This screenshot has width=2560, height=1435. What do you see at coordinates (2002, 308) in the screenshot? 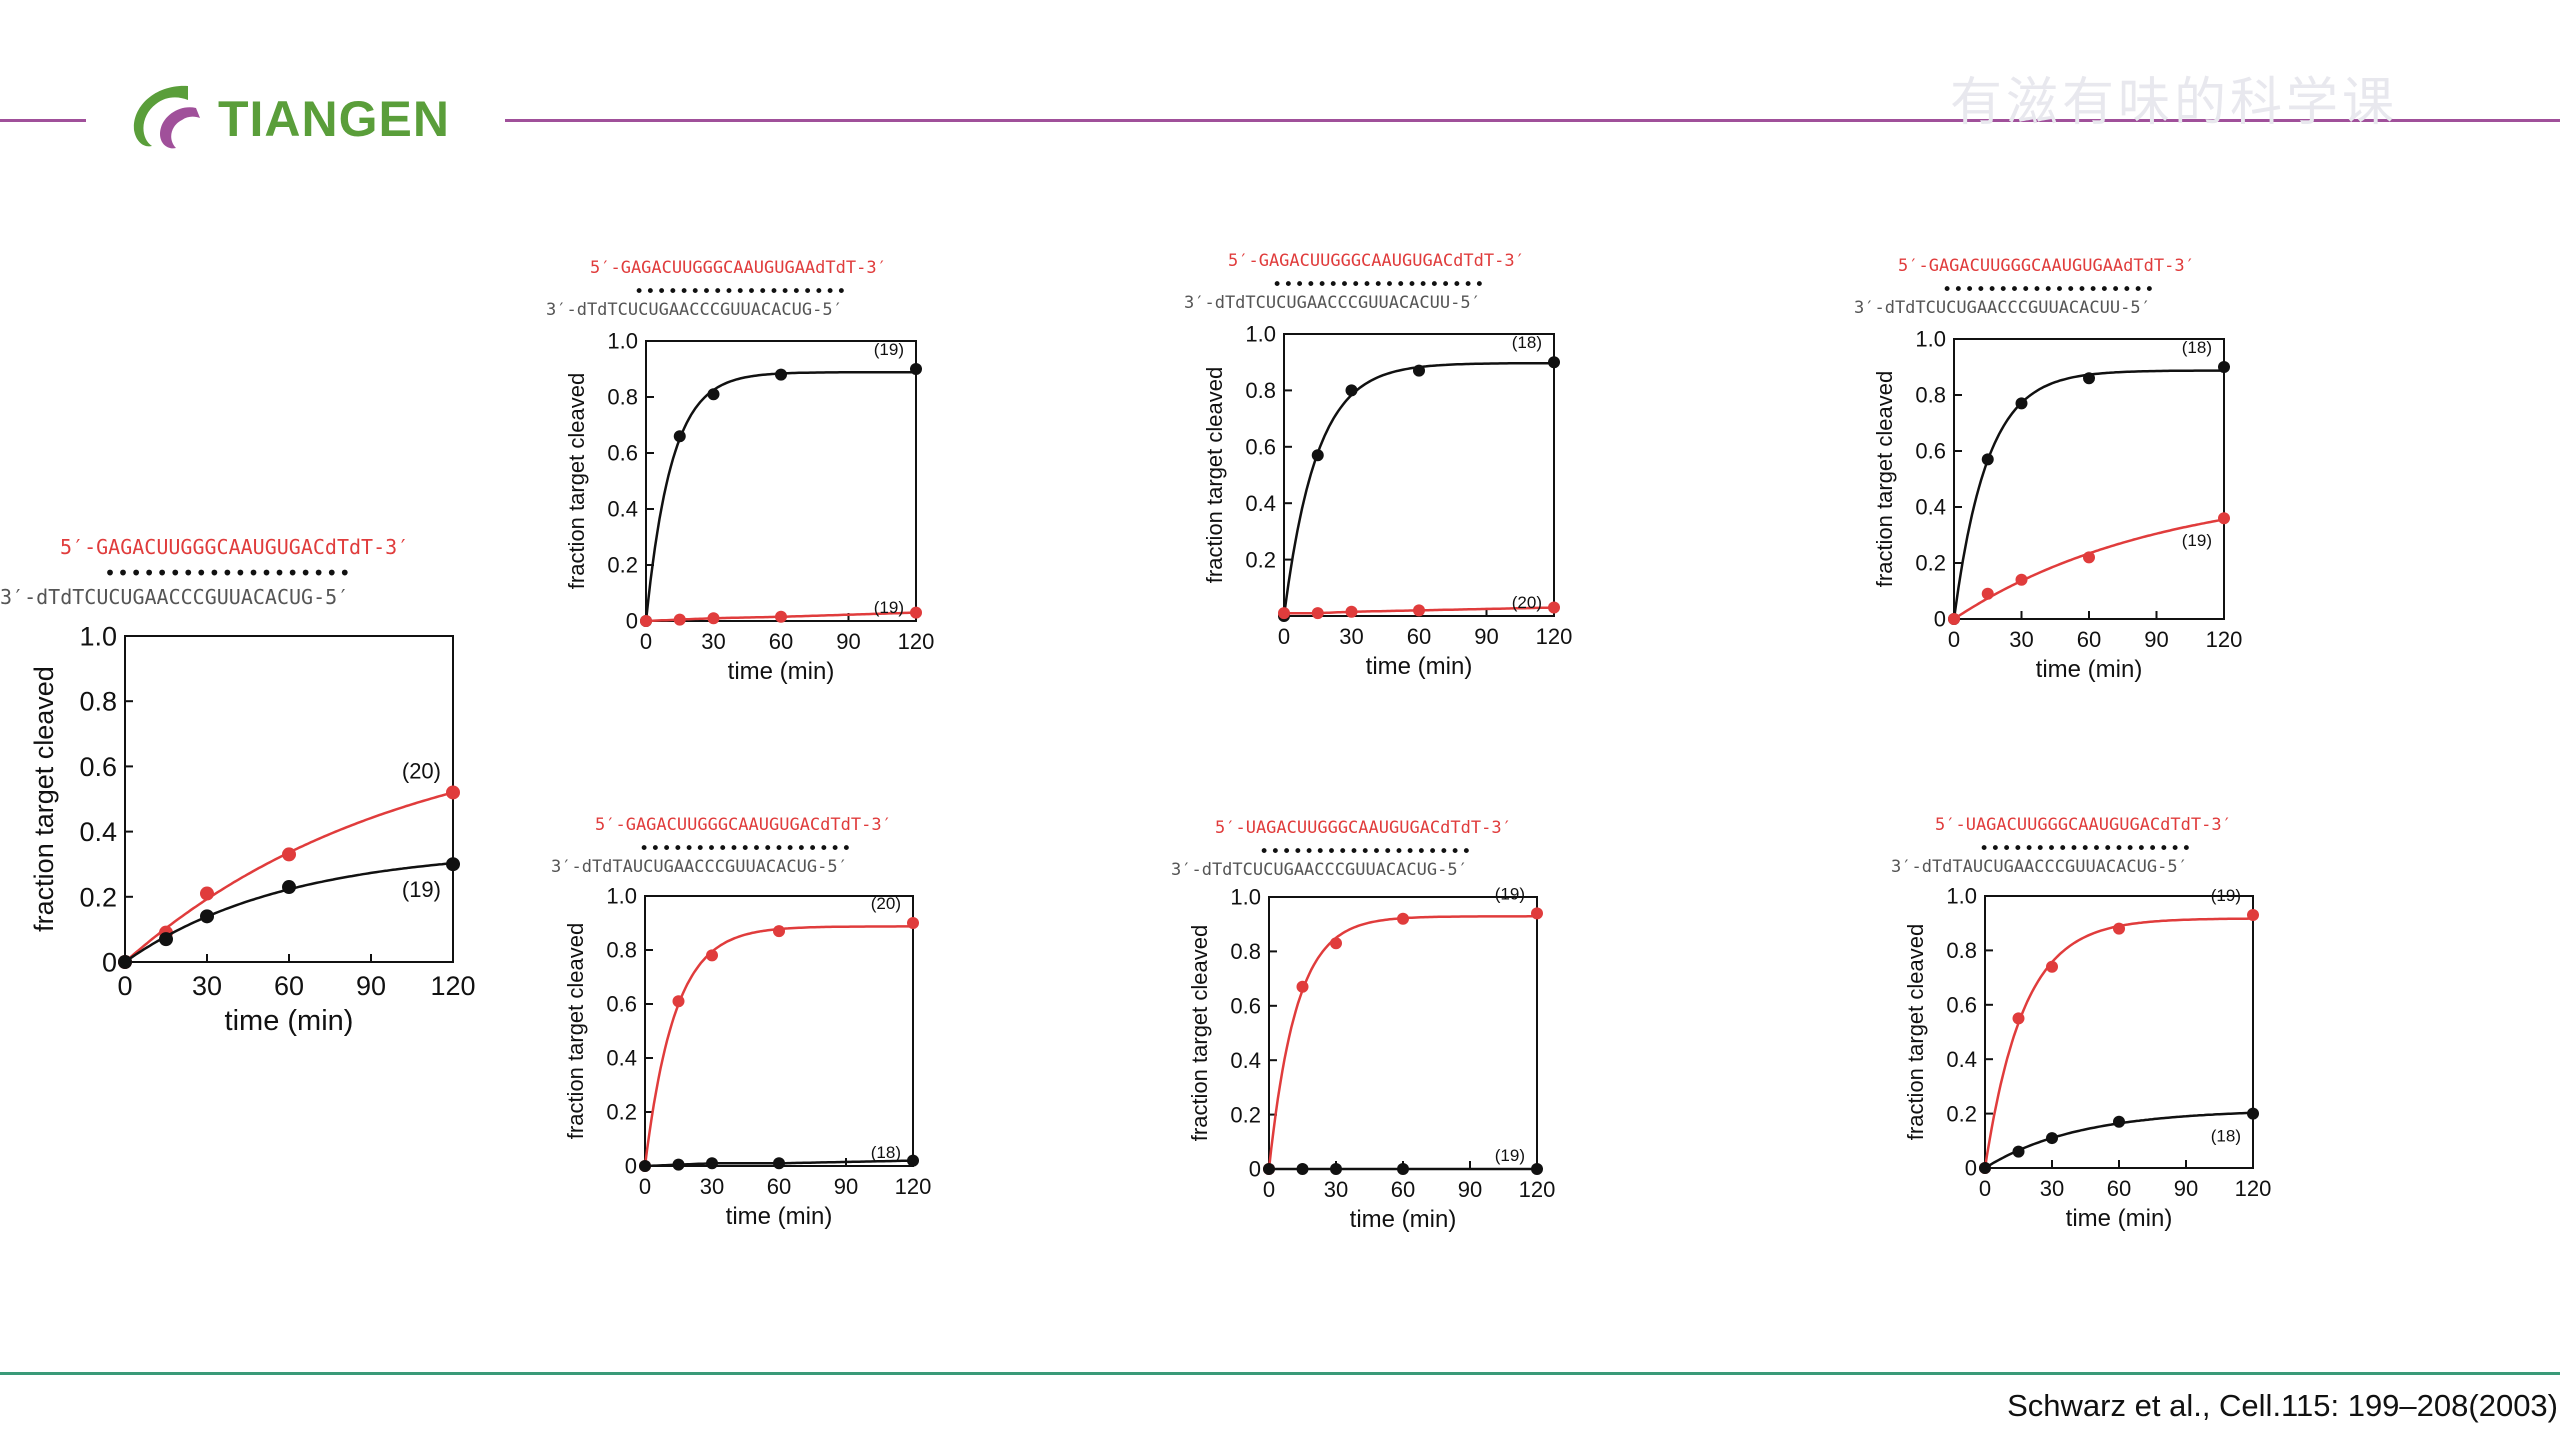
I see `sequence-bottom: 3′-dTdTCUCUGAACCCGUUACACUU-5′` at bounding box center [2002, 308].